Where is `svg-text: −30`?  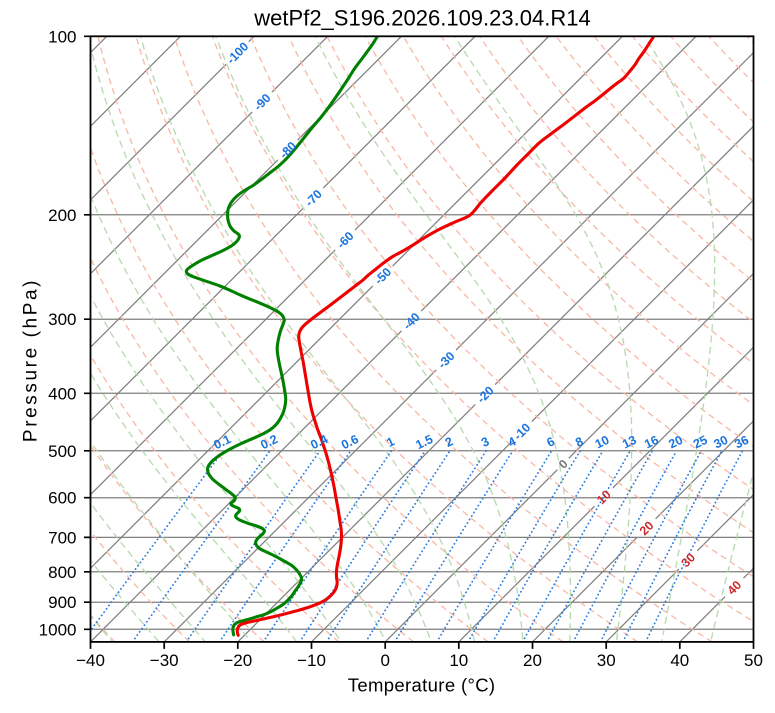 svg-text: −30 is located at coordinates (164, 660).